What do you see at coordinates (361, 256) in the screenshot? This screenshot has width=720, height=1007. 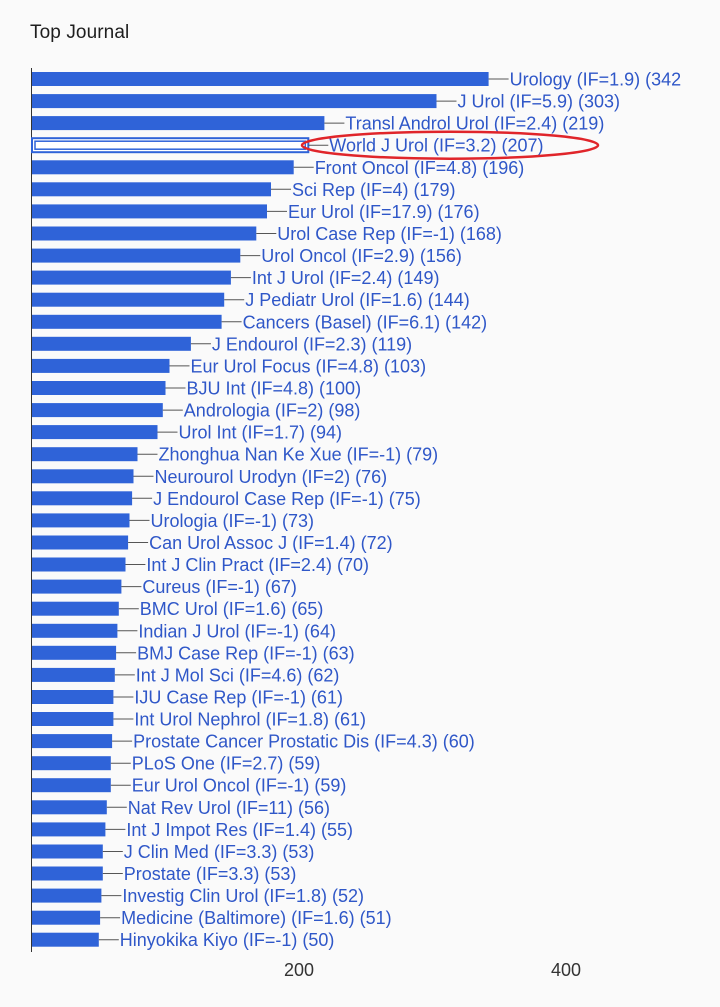 I see `bar-label: Urol Oncol (IF=2.9) (156)` at bounding box center [361, 256].